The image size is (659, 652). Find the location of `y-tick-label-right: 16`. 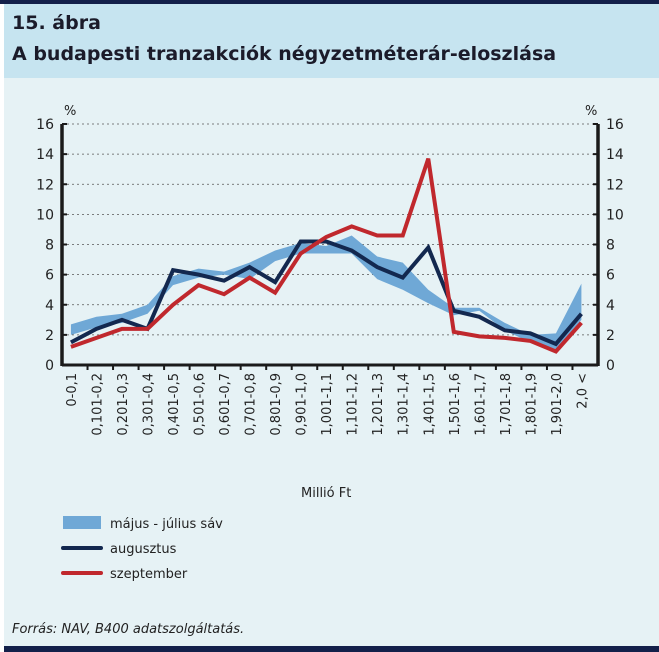

y-tick-label-right: 16 is located at coordinates (615, 125).